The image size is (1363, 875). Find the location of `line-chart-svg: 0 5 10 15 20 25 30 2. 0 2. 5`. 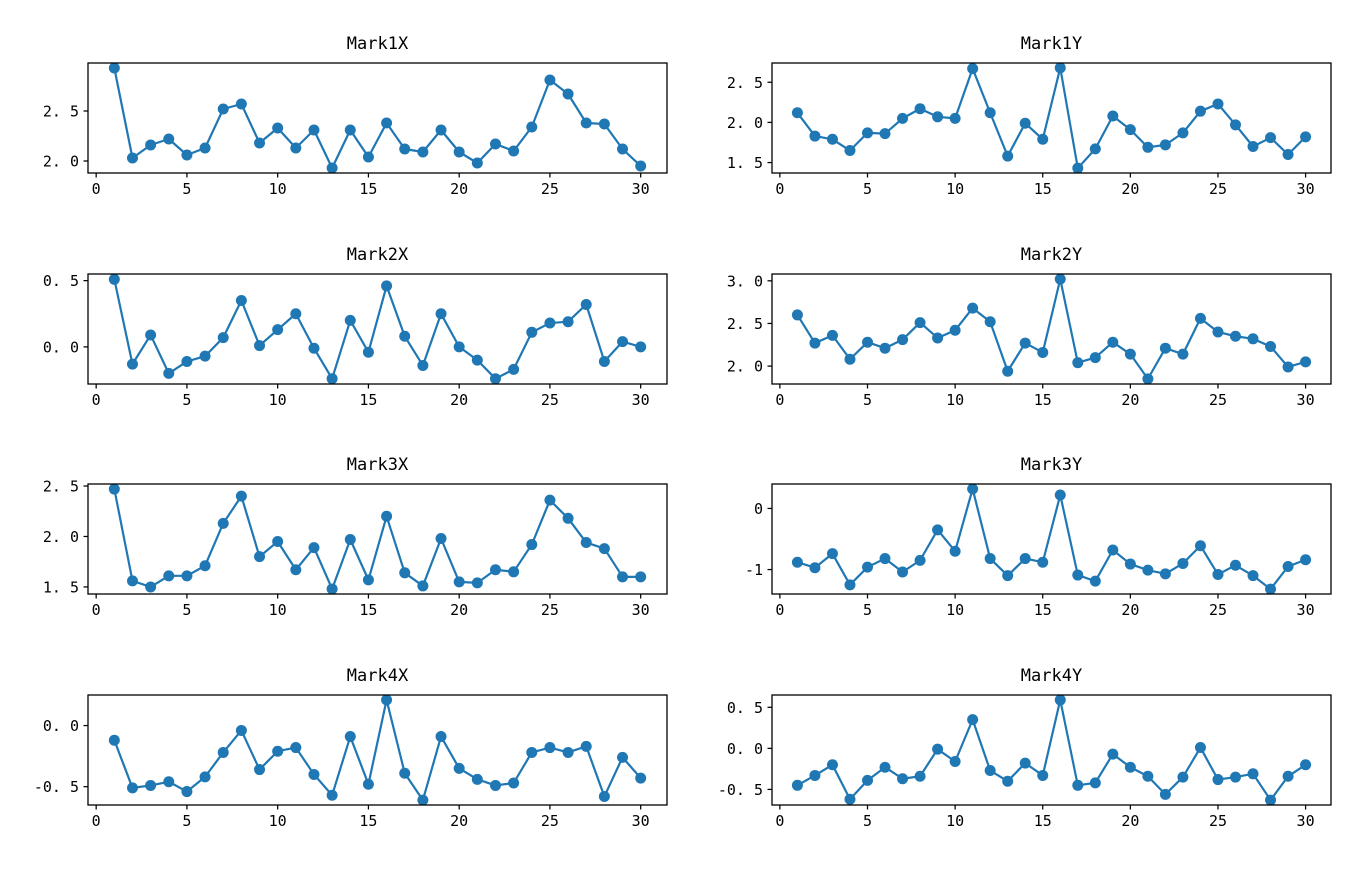

line-chart-svg: 0 5 10 15 20 25 30 2. 0 2. 5 is located at coordinates (355, 130).